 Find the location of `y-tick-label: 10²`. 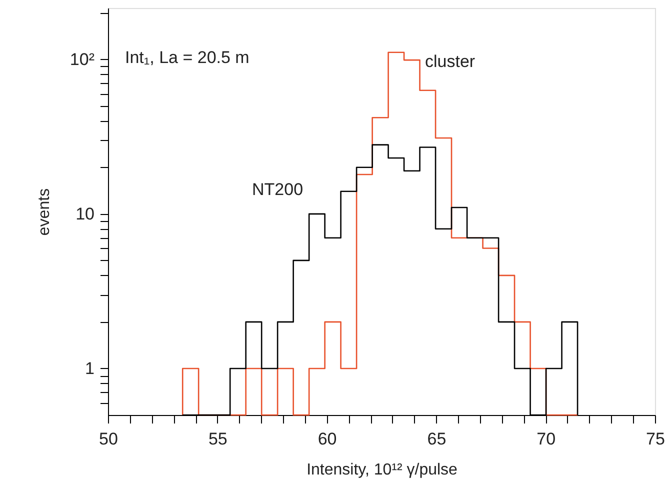

y-tick-label: 10² is located at coordinates (82, 59).